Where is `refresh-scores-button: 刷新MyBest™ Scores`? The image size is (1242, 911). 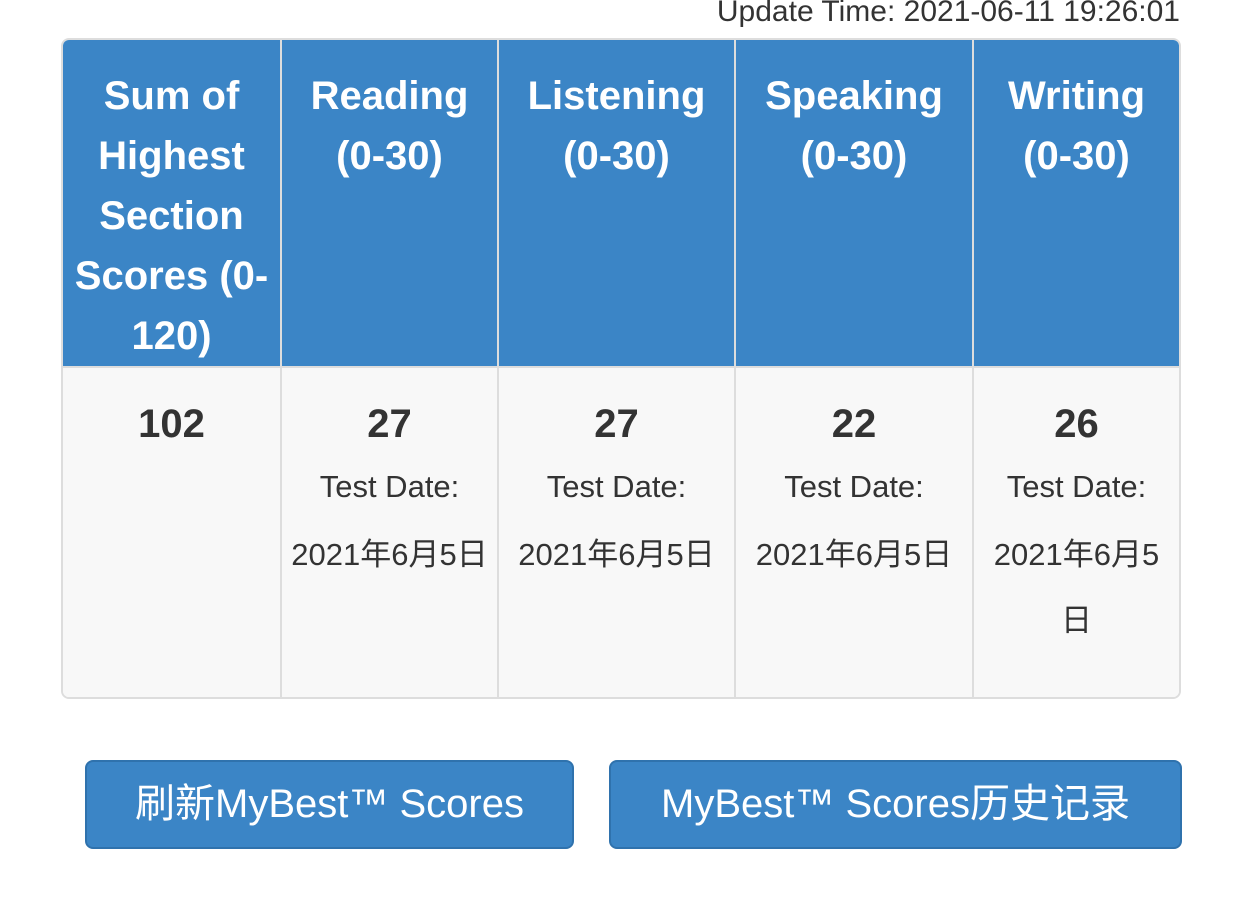 refresh-scores-button: 刷新MyBest™ Scores is located at coordinates (329, 804).